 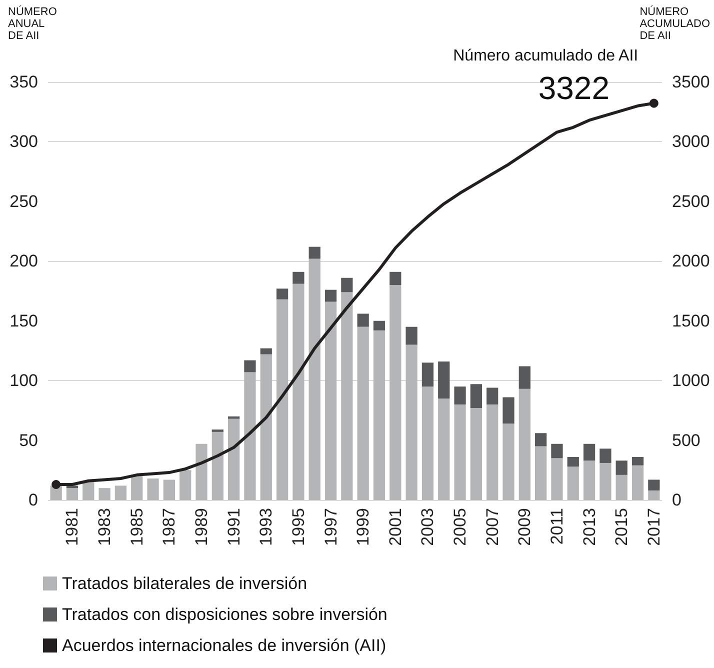 What do you see at coordinates (691, 201) in the screenshot?
I see `y2-tick-label: 2500` at bounding box center [691, 201].